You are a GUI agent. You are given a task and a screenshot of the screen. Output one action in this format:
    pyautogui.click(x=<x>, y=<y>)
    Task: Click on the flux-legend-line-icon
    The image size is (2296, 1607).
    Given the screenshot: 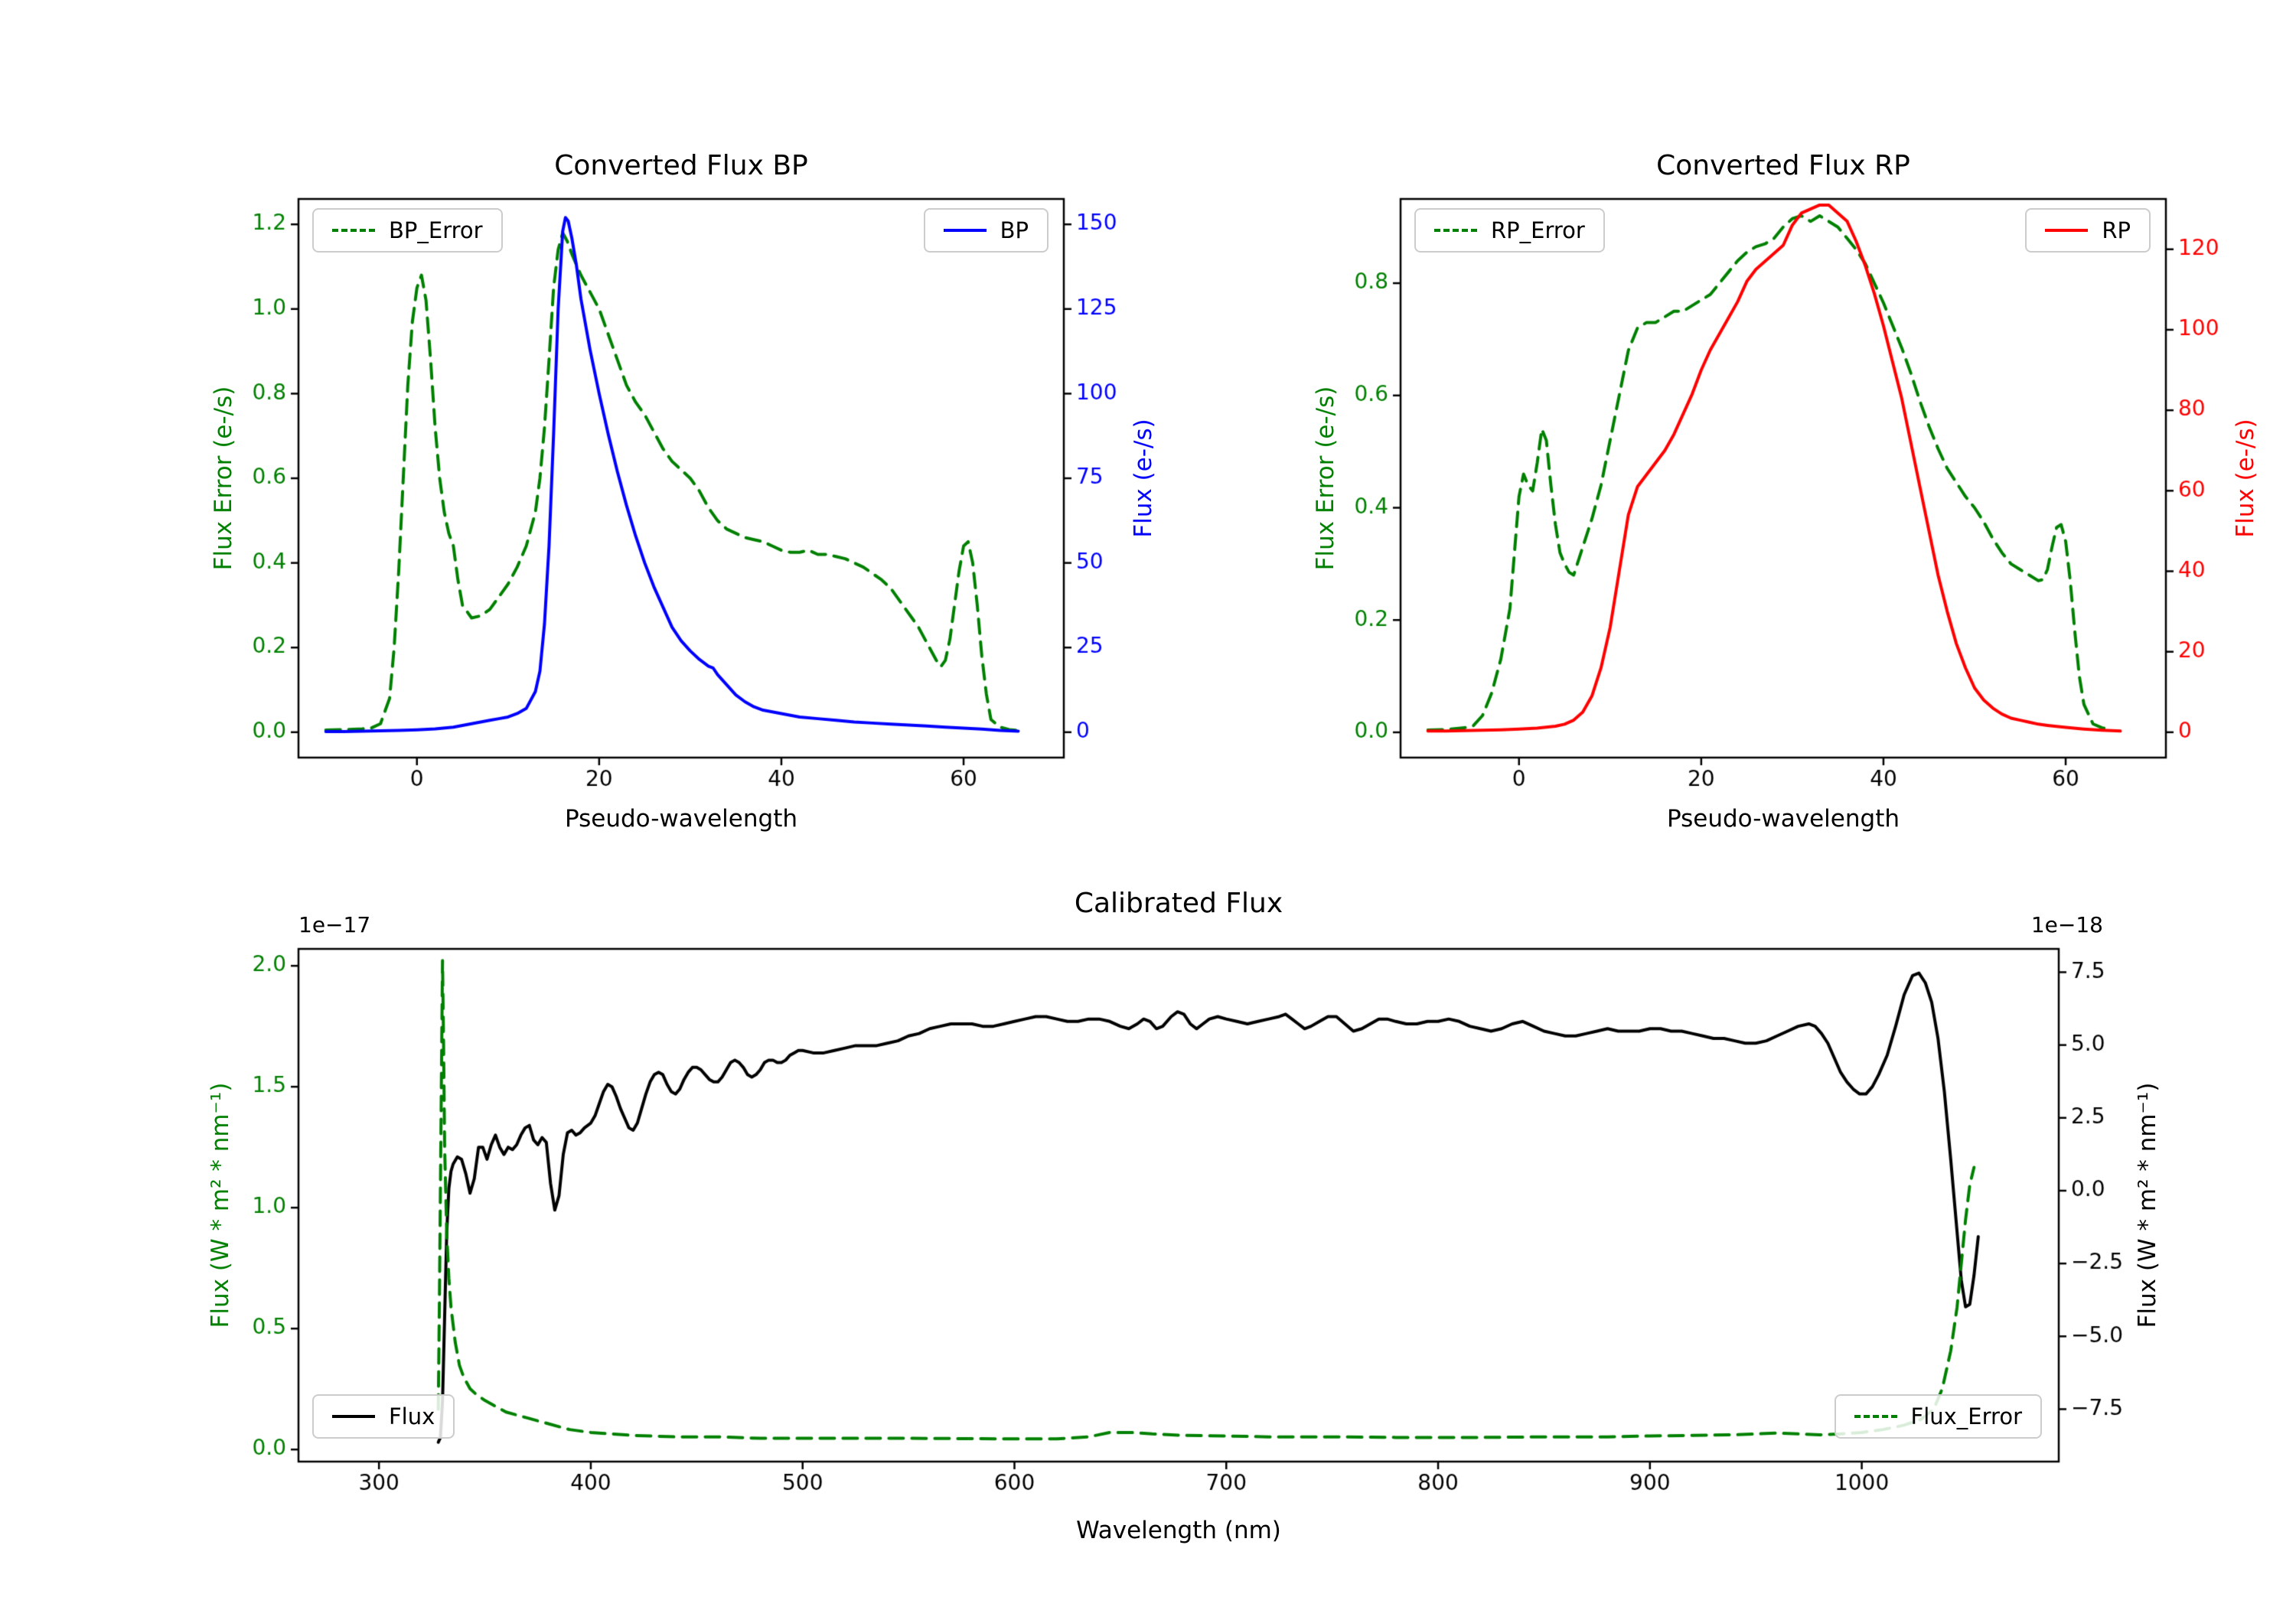 What is the action you would take?
    pyautogui.click(x=353, y=1416)
    